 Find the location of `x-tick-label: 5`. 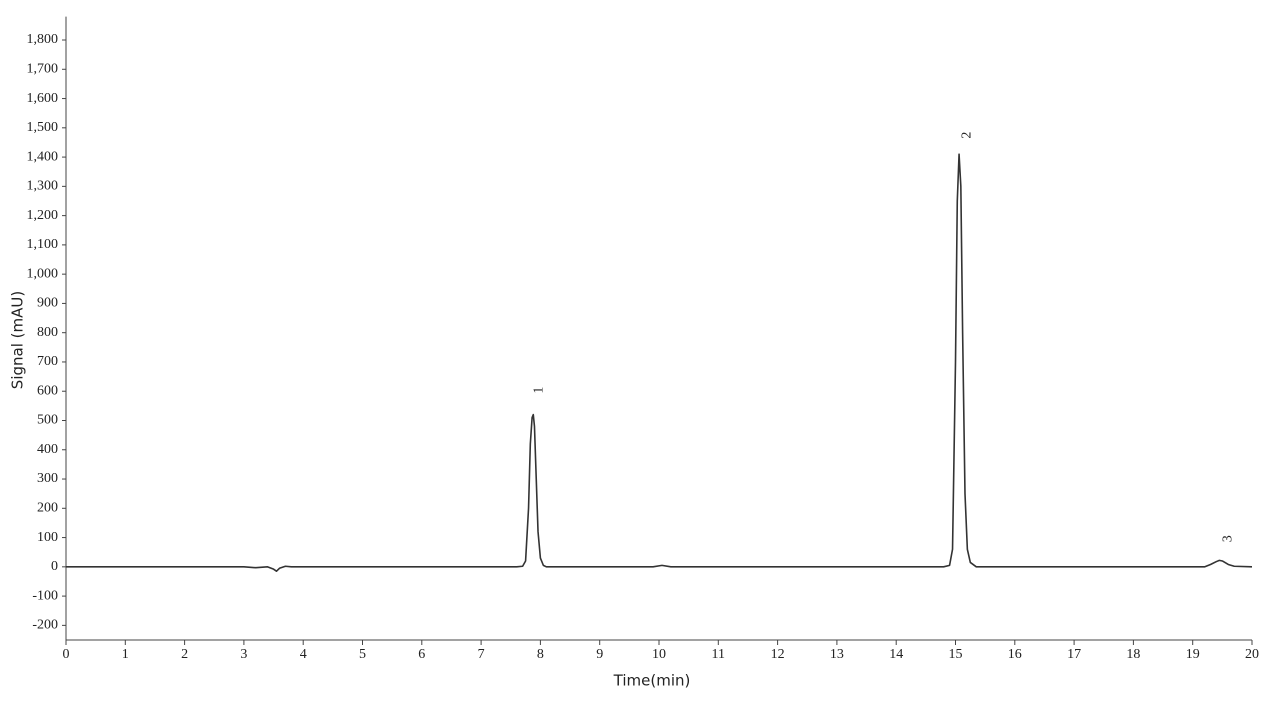

x-tick-label: 5 is located at coordinates (362, 654).